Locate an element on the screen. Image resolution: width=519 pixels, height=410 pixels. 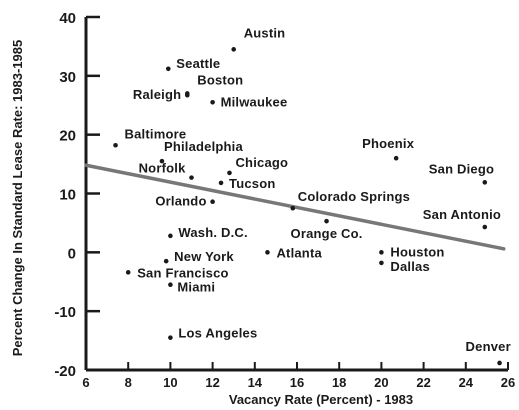
point-label-baltimore: Baltimore is located at coordinates (156, 133).